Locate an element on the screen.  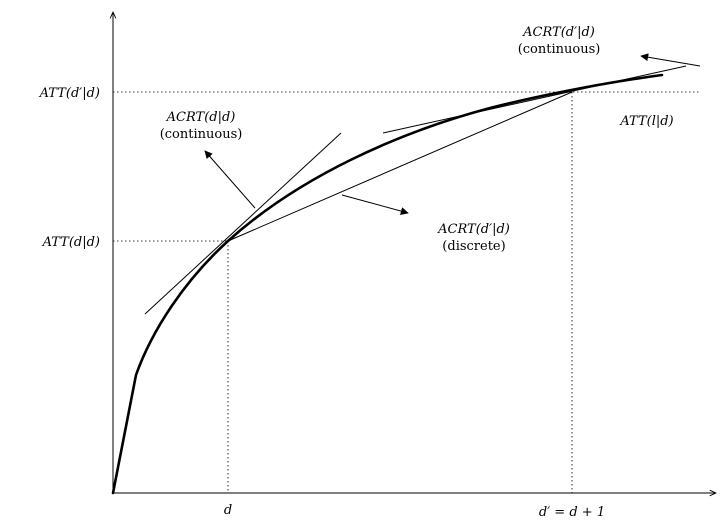
label-acrt-dprime-discrete: ACRT(d′|d) is located at coordinates (473, 229).